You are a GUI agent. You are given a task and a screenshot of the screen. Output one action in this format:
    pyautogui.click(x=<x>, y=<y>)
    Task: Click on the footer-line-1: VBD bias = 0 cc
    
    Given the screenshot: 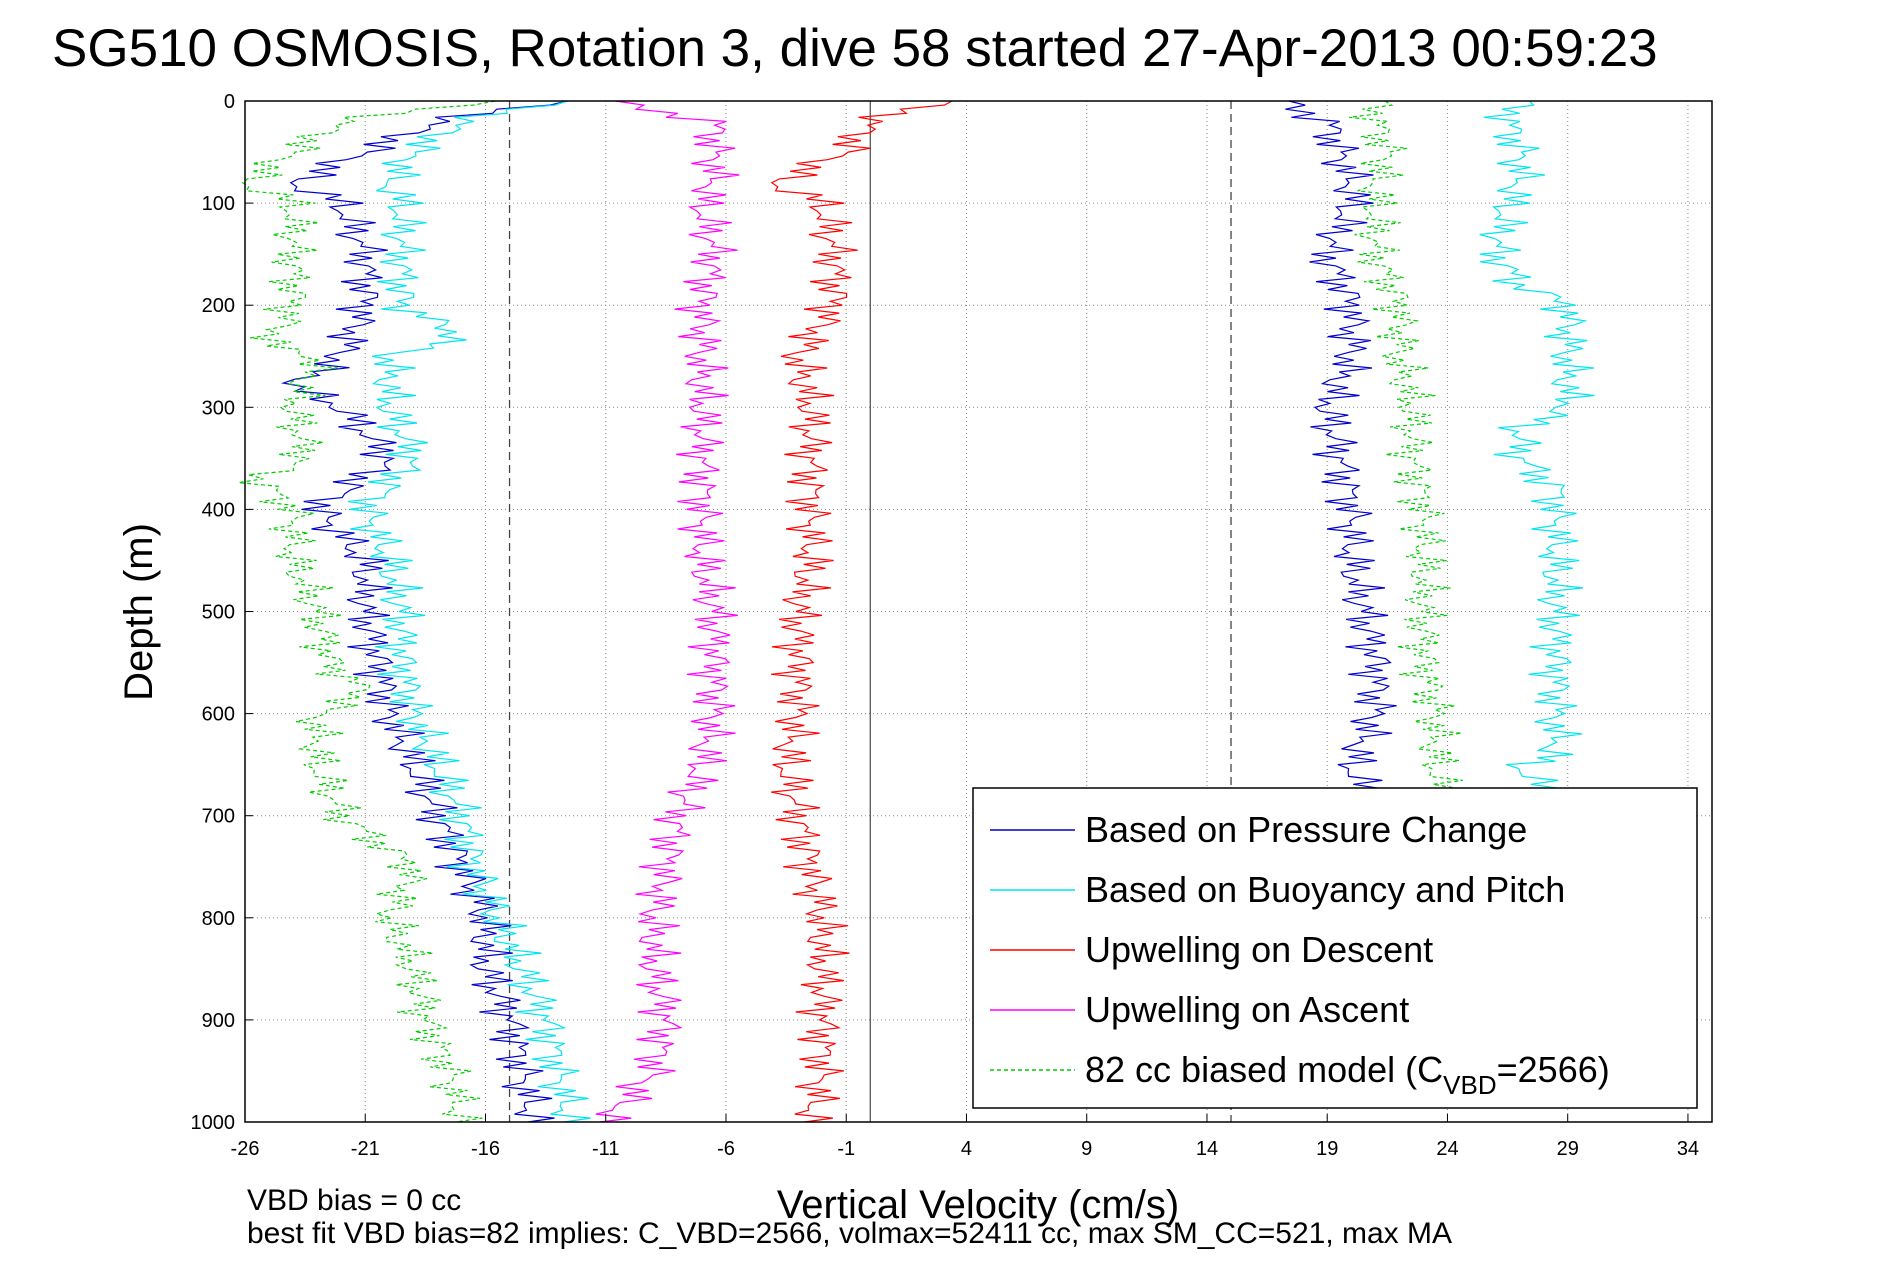 What is the action you would take?
    pyautogui.click(x=354, y=1200)
    